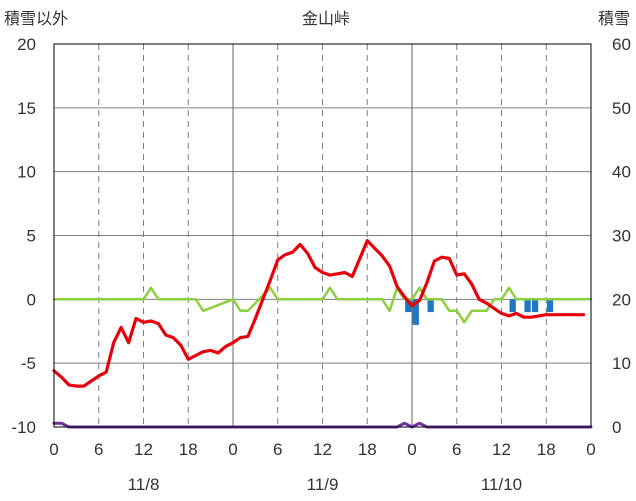  What do you see at coordinates (621, 299) in the screenshot?
I see `y-right-tick-label: 20` at bounding box center [621, 299].